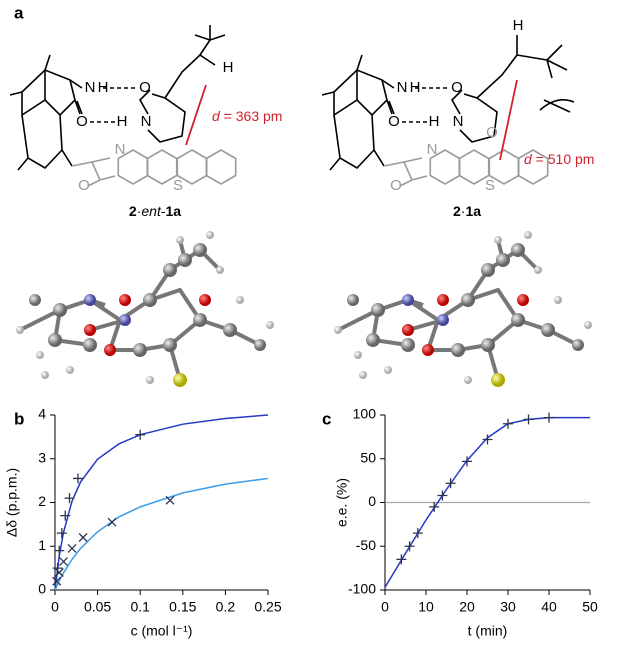  What do you see at coordinates (326, 418) in the screenshot?
I see `panel-label: c` at bounding box center [326, 418].